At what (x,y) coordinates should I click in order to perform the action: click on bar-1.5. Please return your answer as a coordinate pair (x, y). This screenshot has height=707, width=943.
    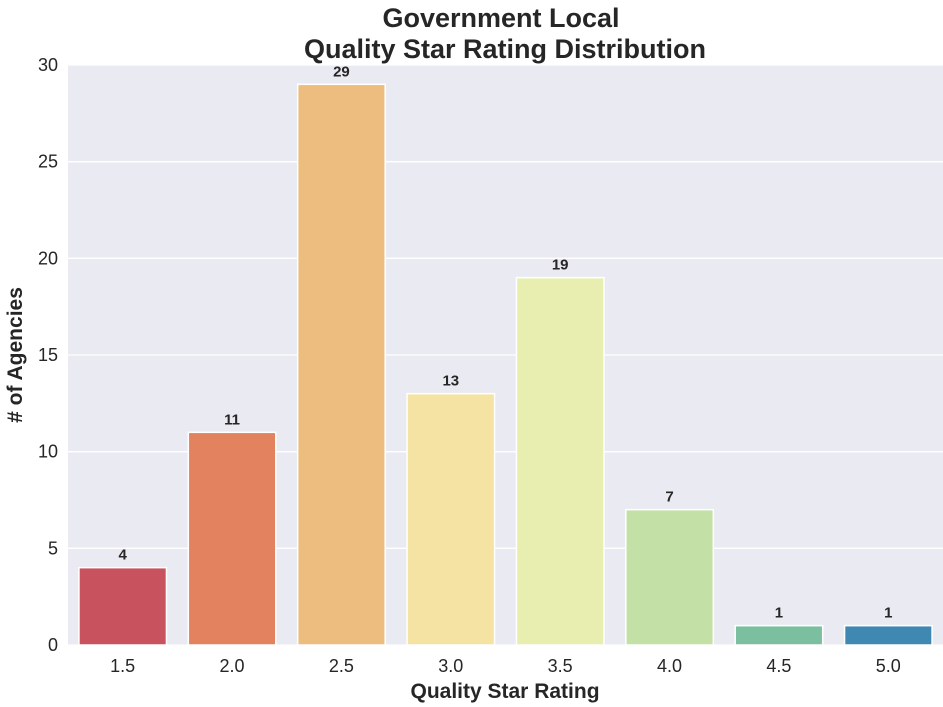
    Looking at the image, I should click on (123, 606).